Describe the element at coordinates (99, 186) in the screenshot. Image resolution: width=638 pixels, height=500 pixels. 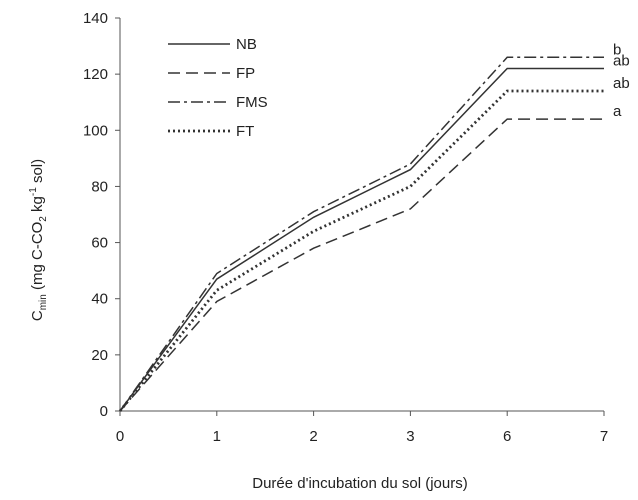
I see `y-tick-label: 80` at that location.